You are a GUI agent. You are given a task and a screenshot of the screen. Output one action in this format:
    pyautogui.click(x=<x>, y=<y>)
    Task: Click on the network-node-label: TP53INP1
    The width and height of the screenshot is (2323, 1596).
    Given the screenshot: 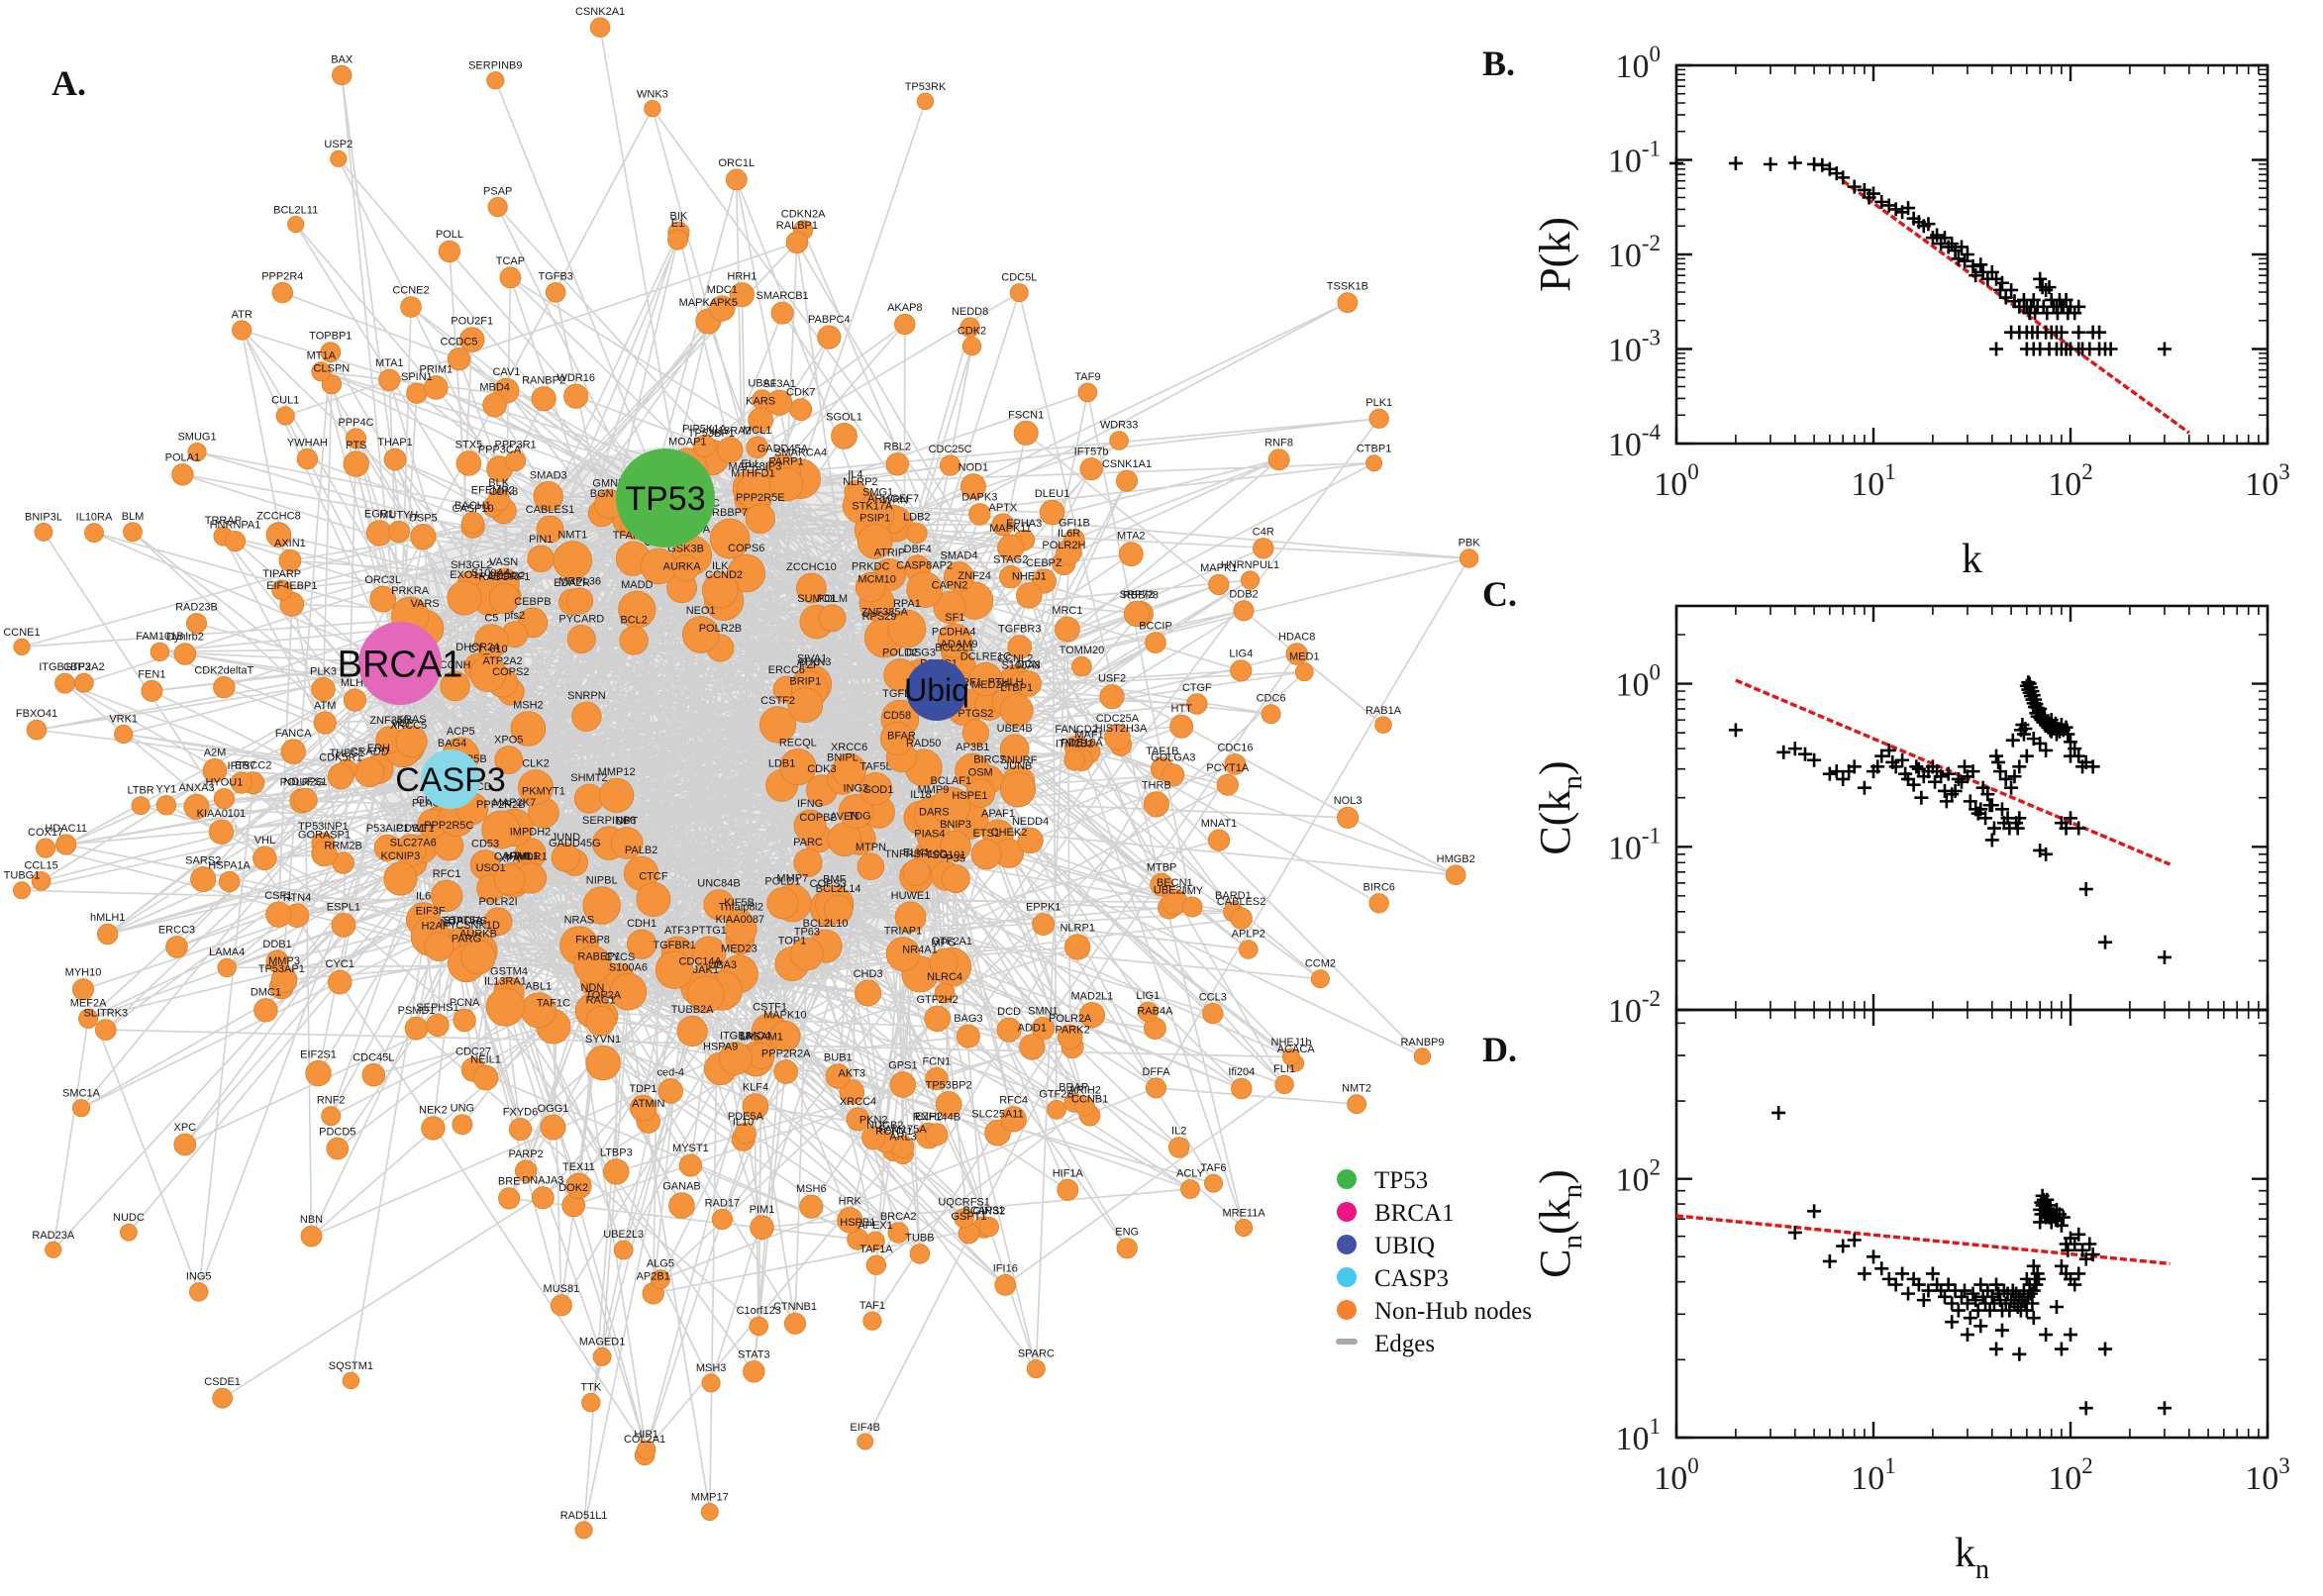 What is the action you would take?
    pyautogui.click(x=323, y=827)
    